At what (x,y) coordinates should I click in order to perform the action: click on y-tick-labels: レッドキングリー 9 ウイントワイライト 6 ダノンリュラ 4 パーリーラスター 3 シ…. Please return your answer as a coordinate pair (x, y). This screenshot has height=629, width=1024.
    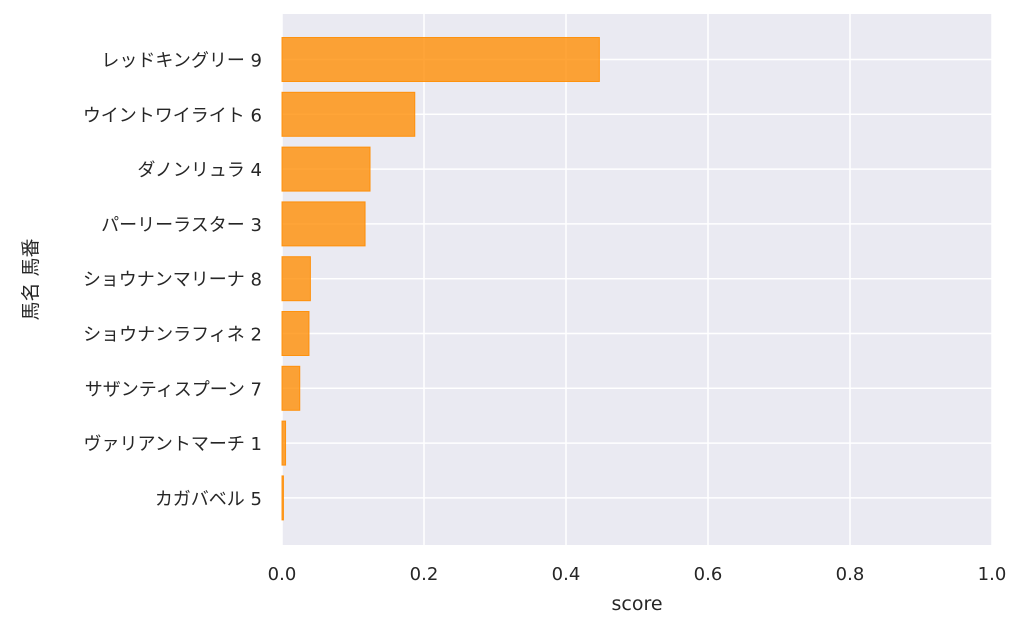
    Looking at the image, I should click on (172, 280).